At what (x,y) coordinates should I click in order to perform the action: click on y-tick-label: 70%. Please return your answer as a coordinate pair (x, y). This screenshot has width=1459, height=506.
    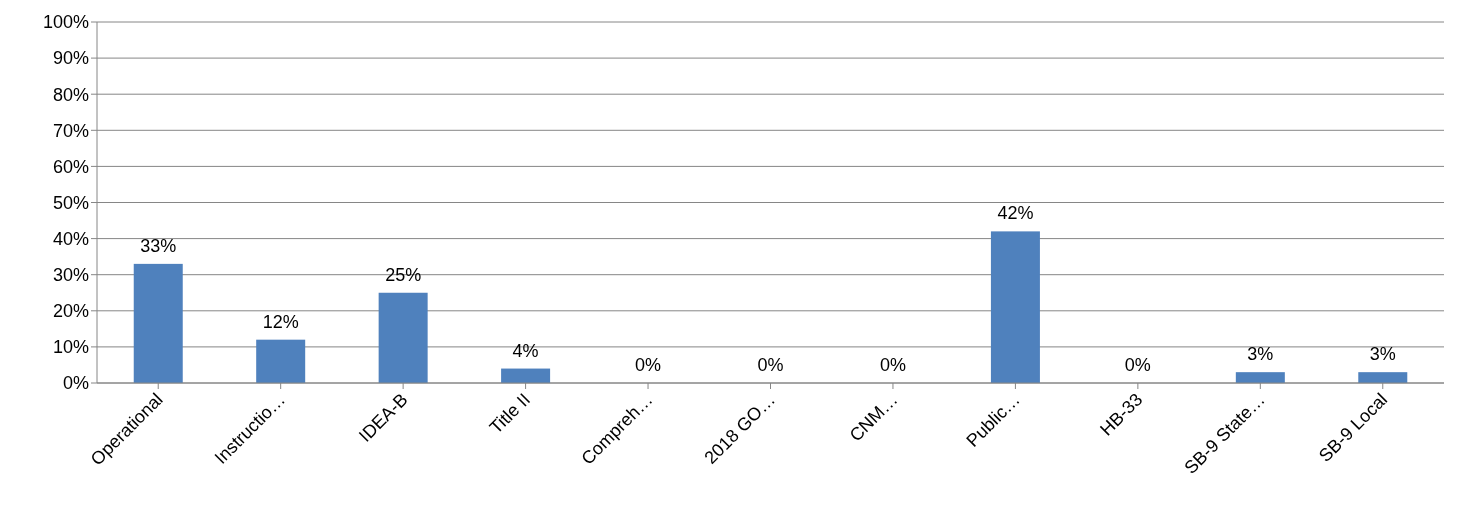
    Looking at the image, I should click on (70, 130).